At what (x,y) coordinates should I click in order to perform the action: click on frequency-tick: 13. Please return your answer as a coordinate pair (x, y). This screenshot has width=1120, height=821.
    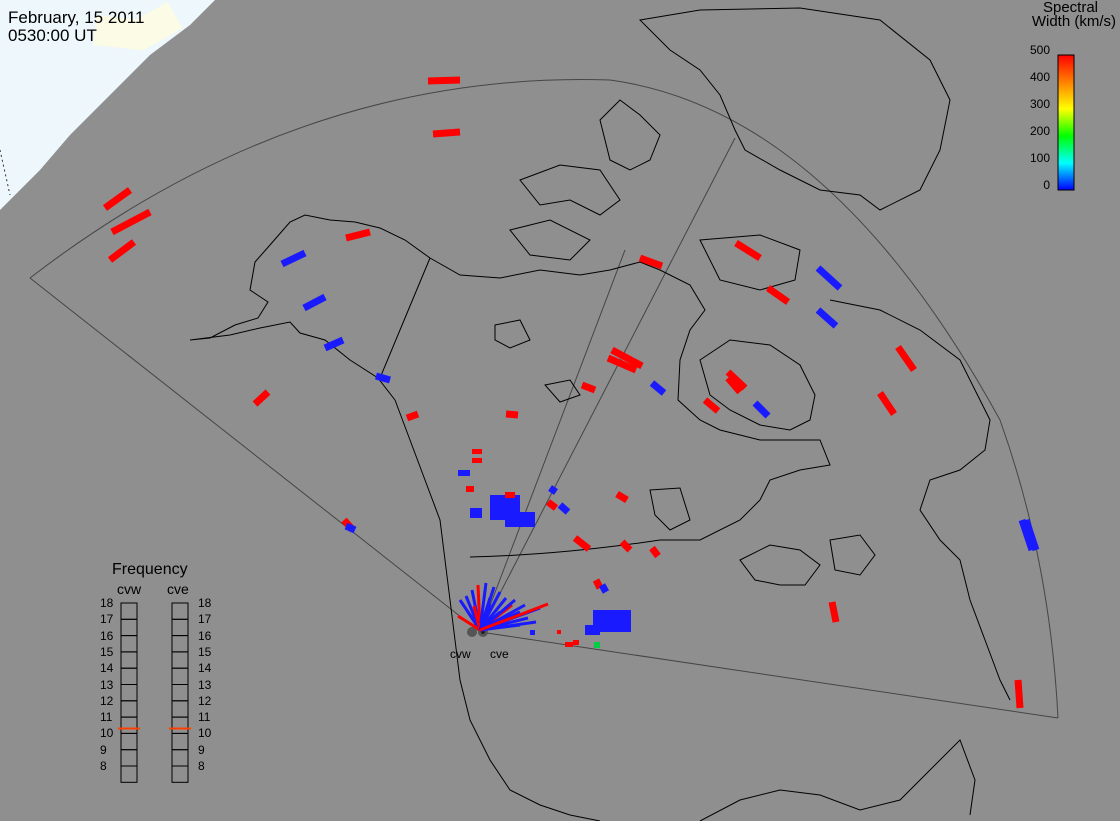
    Looking at the image, I should click on (107, 684).